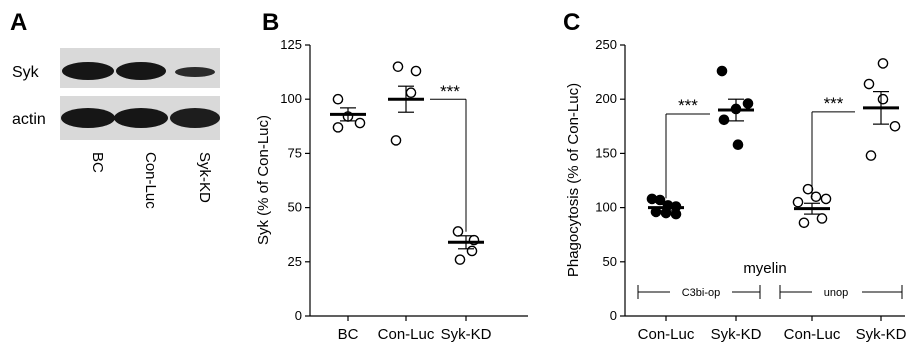  Describe the element at coordinates (270, 22) in the screenshot. I see `panel-b-letter: B` at that location.